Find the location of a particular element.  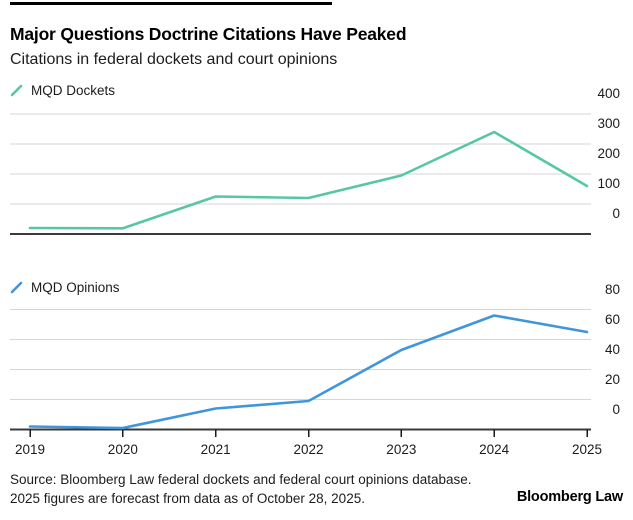

legend-opinions: MQD Opinions is located at coordinates (65, 287).